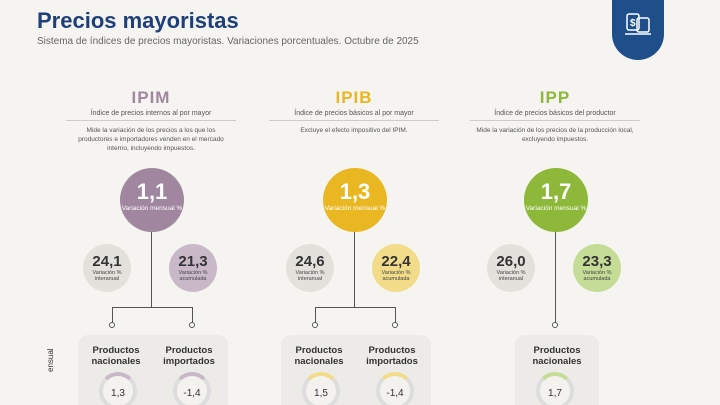 The width and height of the screenshot is (720, 405). I want to click on product-variation-gauge: 1,5, so click(321, 388).